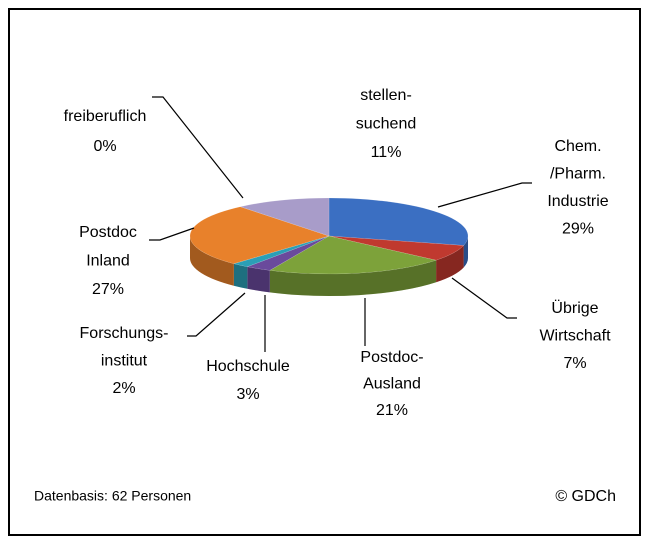 This screenshot has width=649, height=544. What do you see at coordinates (247, 394) in the screenshot?
I see `value-label: 3%` at bounding box center [247, 394].